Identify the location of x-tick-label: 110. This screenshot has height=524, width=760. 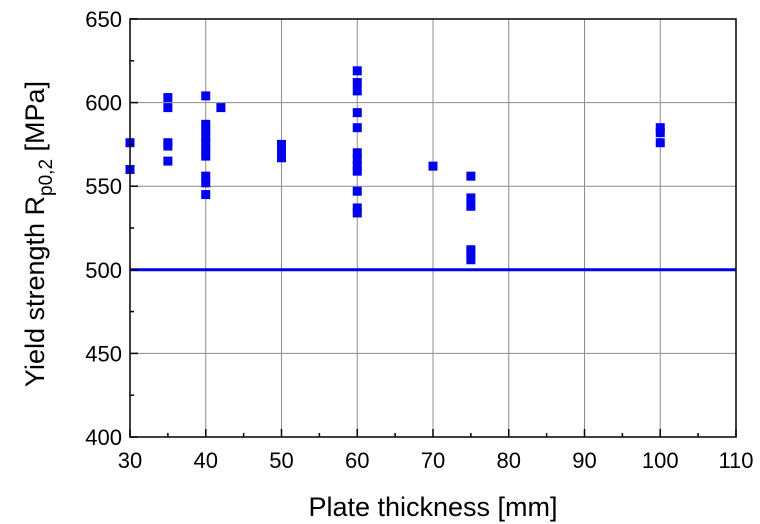
(735, 460).